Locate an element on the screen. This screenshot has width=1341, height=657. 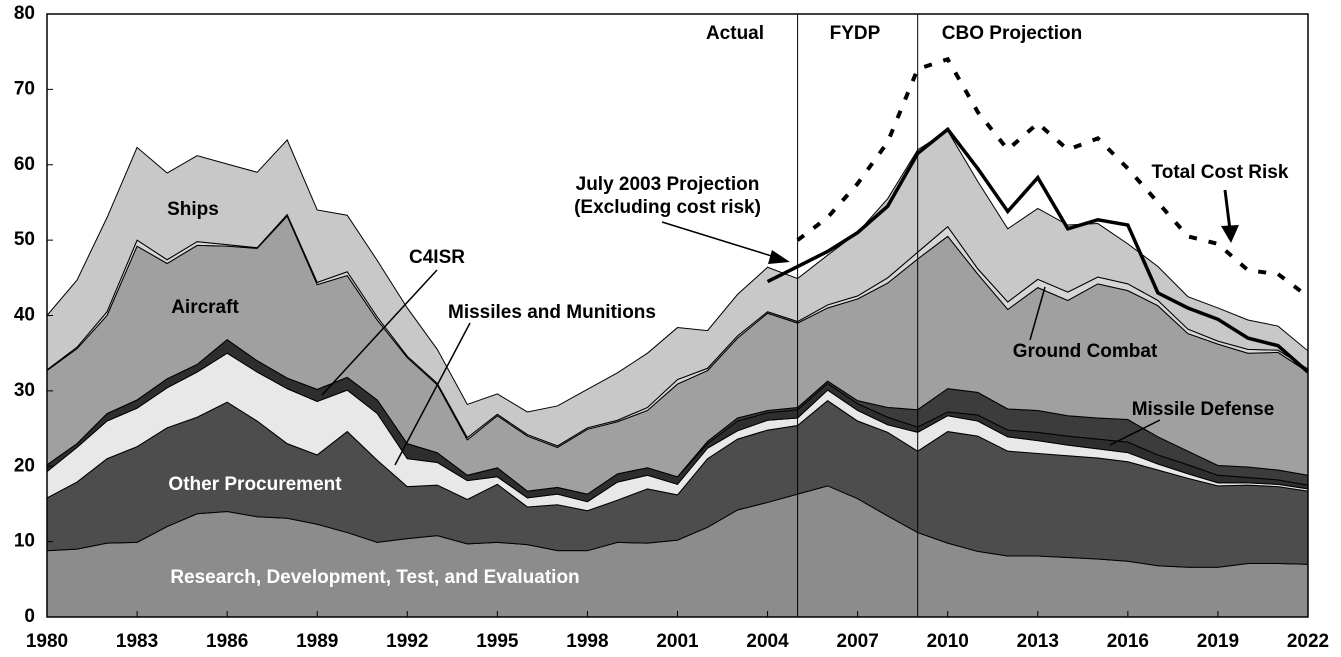
x-tick-label: 1986 is located at coordinates (227, 641).